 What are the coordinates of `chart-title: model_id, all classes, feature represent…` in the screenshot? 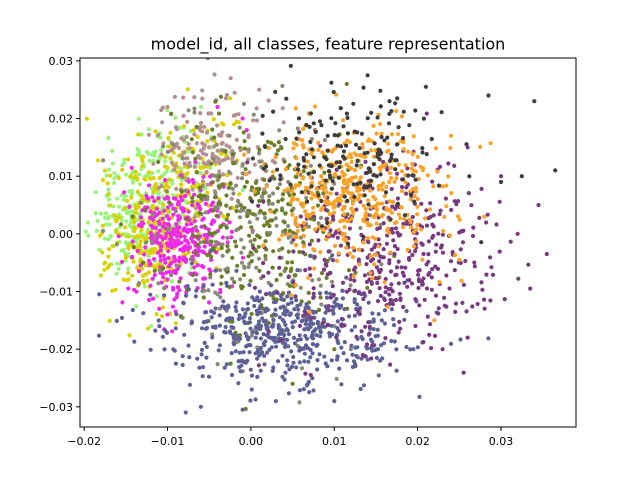 It's located at (328, 45).